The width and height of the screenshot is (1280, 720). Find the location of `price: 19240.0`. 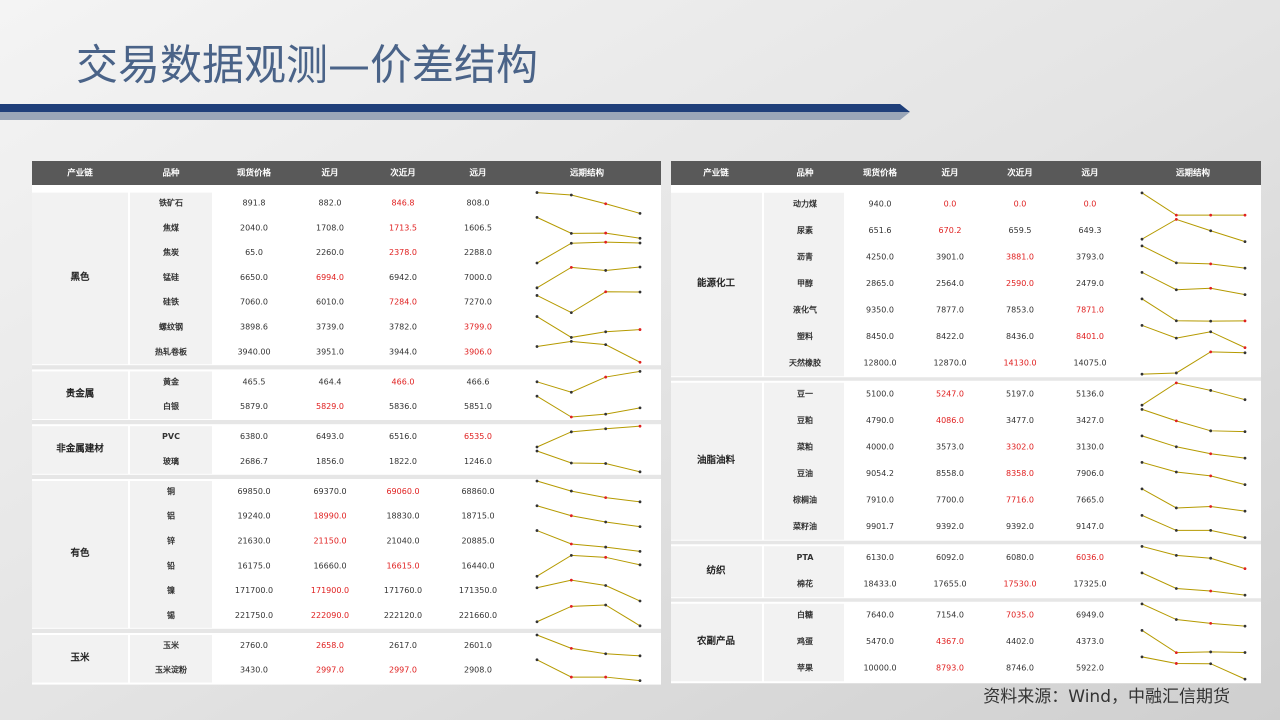

price: 19240.0 is located at coordinates (253, 516).